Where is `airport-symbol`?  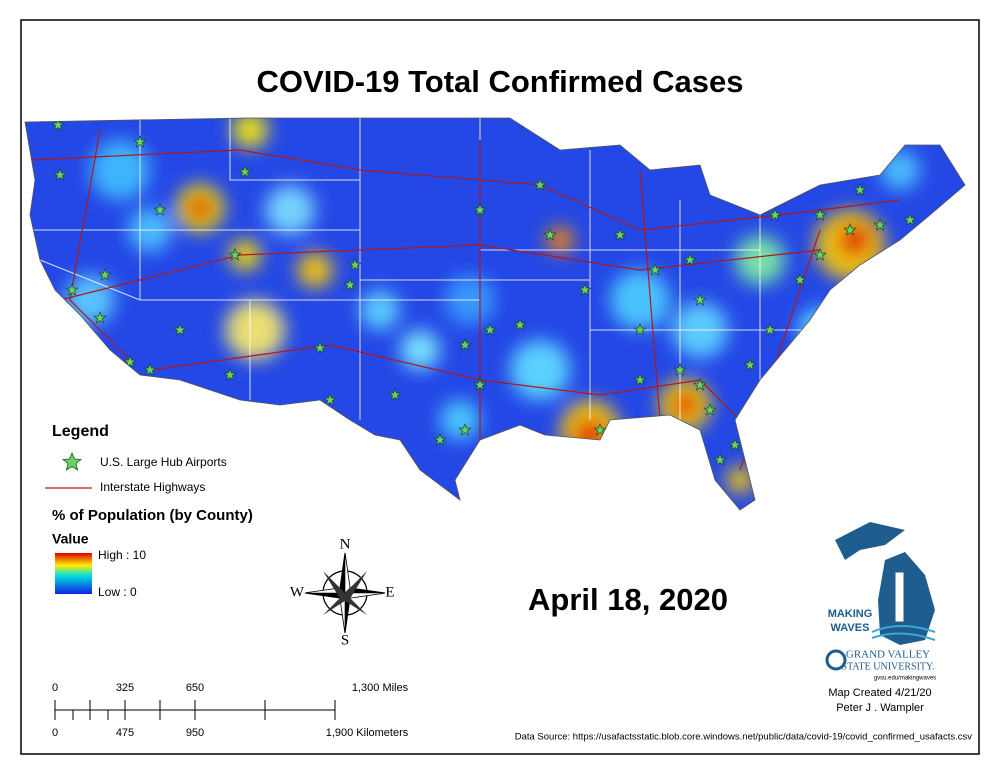
airport-symbol is located at coordinates (72, 461).